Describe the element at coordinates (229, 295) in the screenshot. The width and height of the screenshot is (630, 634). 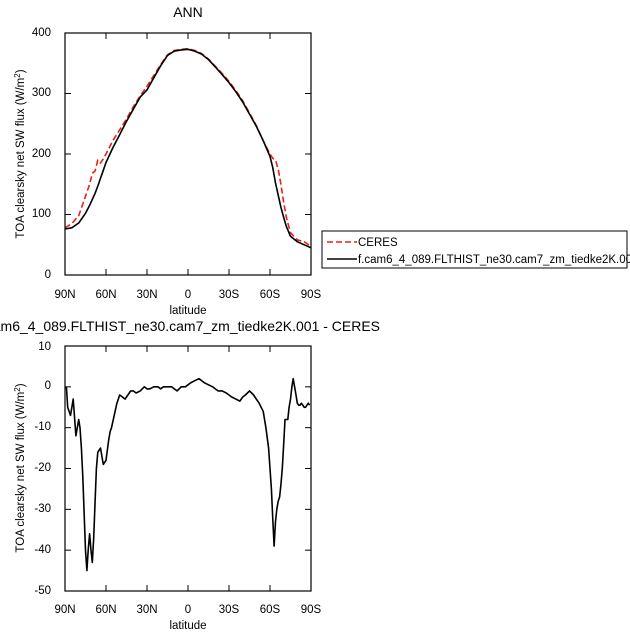
I see `top-x-tick-label: 30S` at that location.